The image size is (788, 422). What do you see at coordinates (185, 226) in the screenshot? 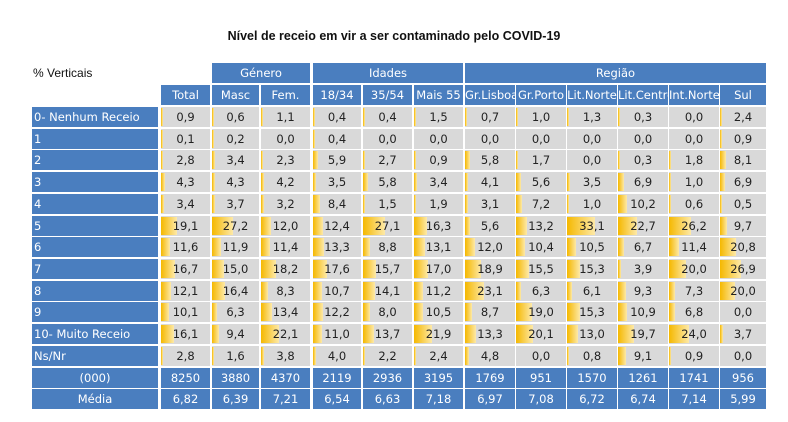
I see `data-cell: 19,1` at bounding box center [185, 226].